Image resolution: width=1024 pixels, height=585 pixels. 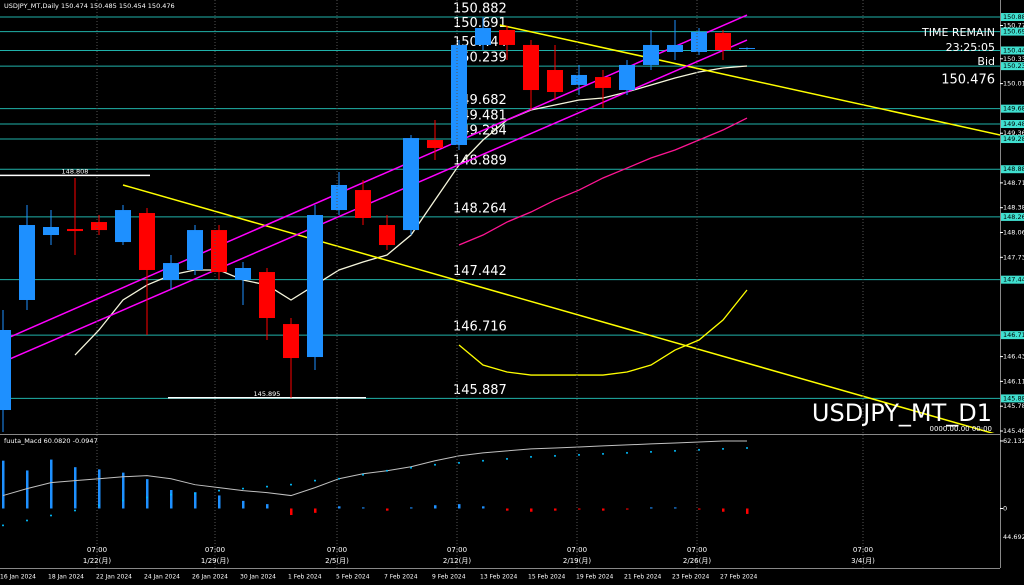 I want to click on segment-label: 145.895, so click(x=267, y=394).